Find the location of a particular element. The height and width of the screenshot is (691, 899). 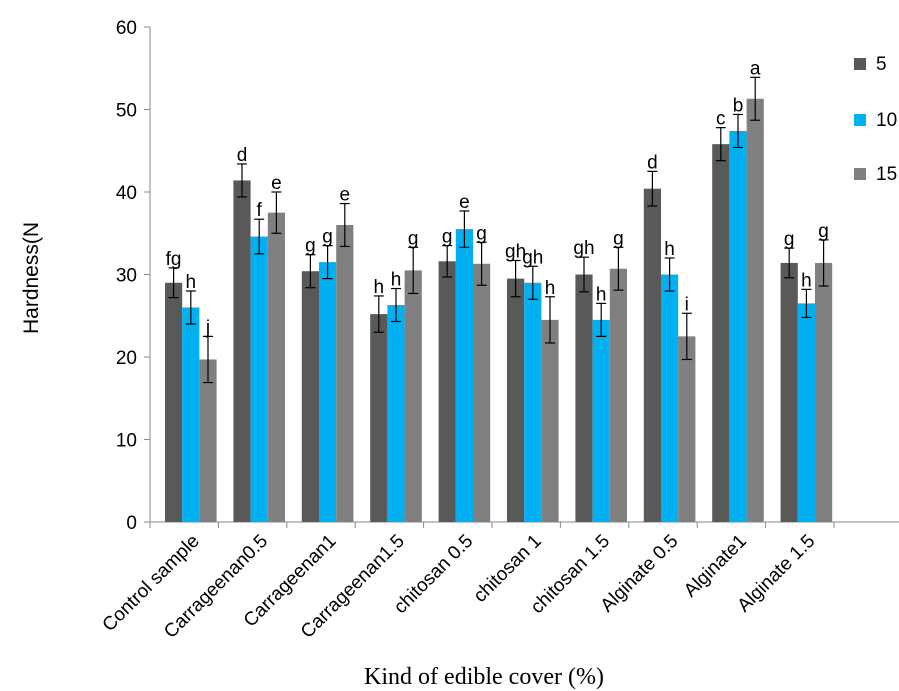

y-tick-label: 40 is located at coordinates (126, 193).